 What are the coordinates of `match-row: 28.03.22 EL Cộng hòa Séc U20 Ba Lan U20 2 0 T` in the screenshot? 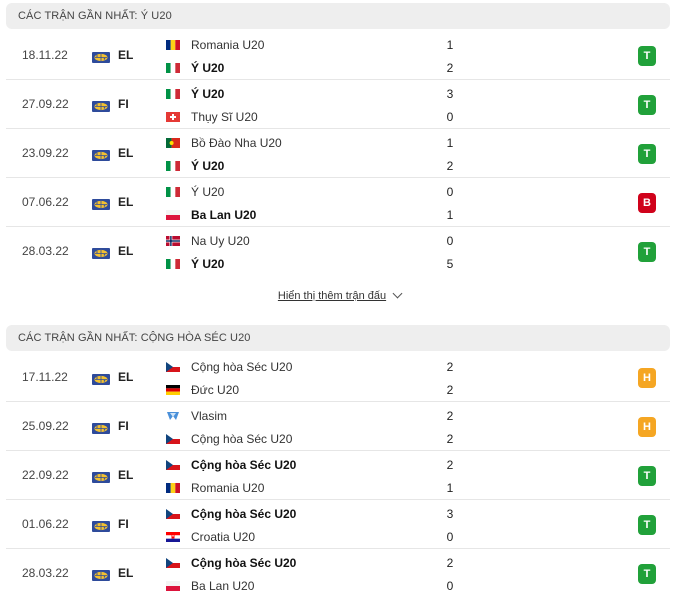 It's located at (338, 573).